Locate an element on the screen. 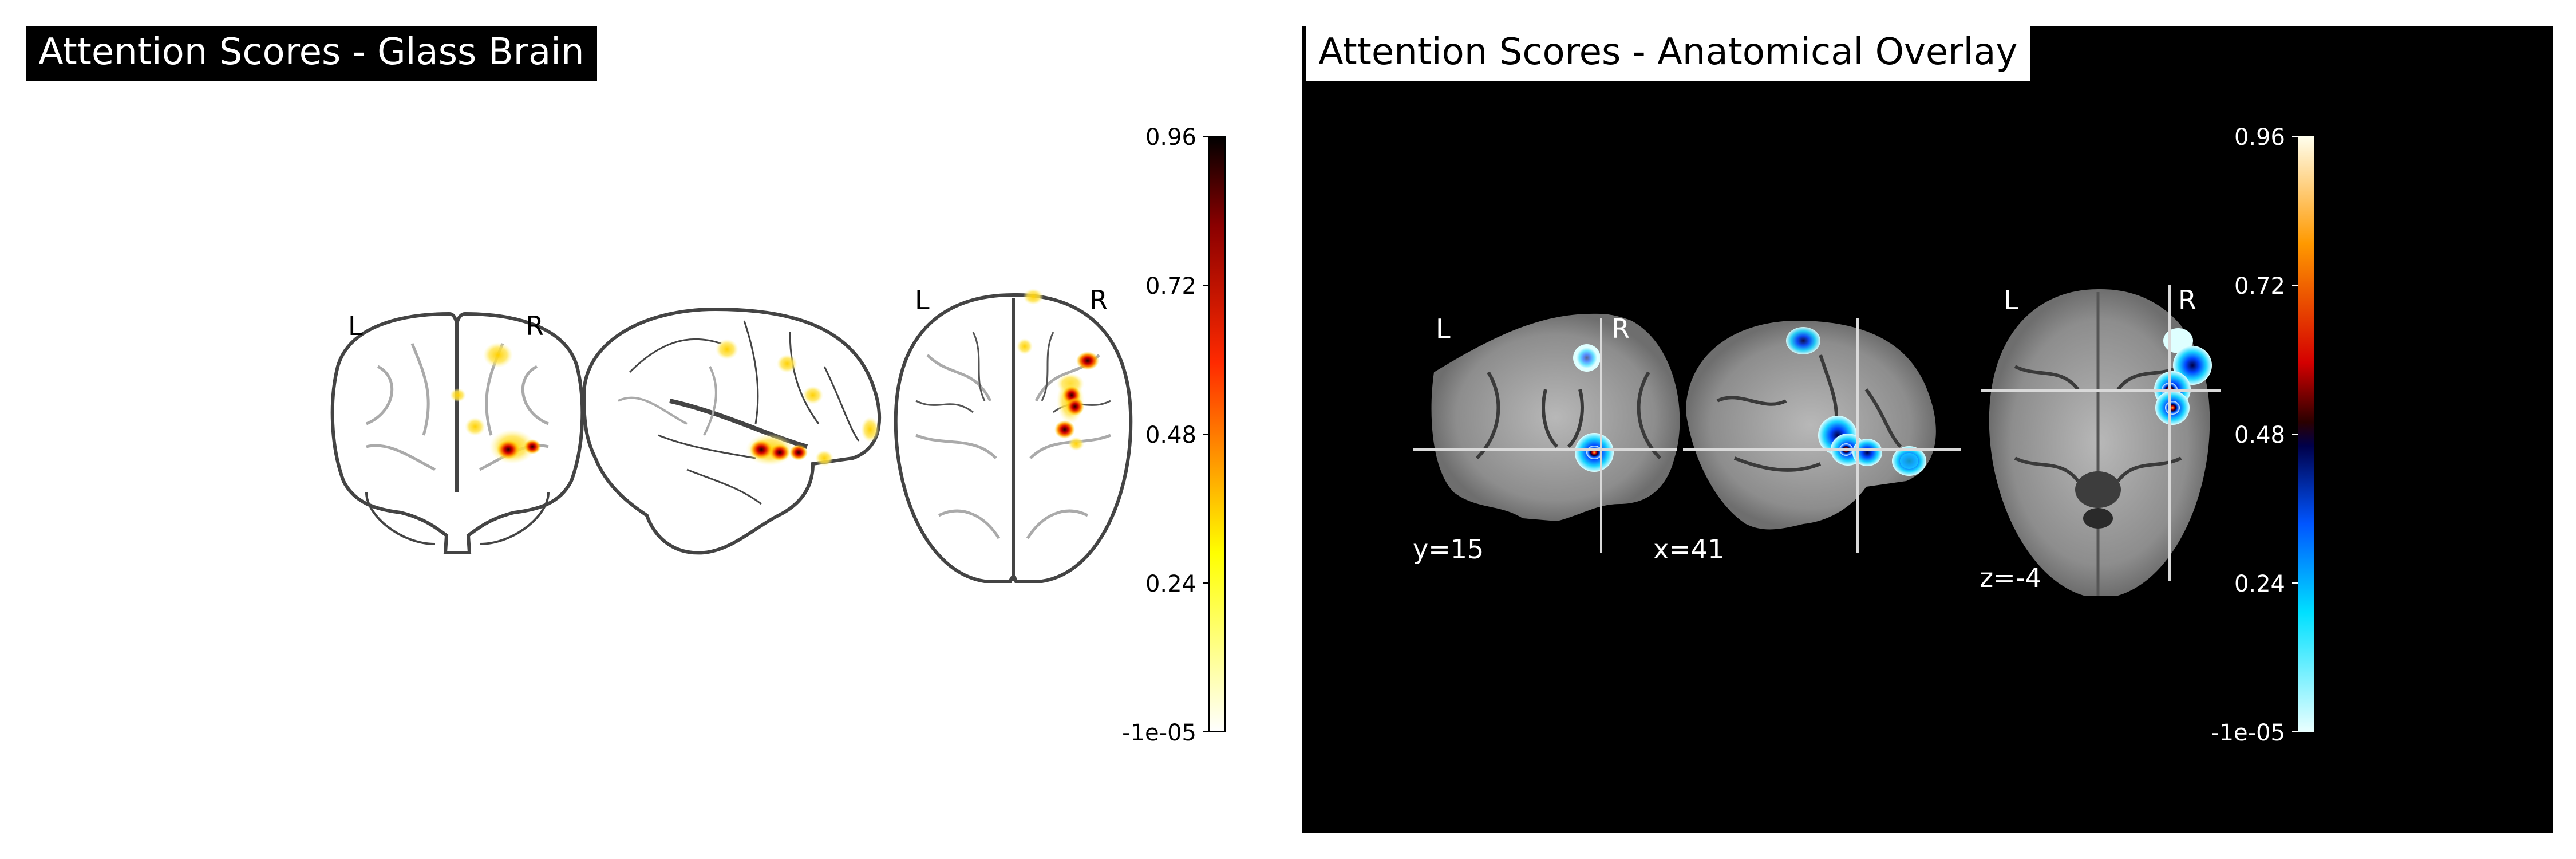  glass-colorbar-ticks: 0.96 0.72 0.48 0.24 -1e-05 is located at coordinates (1165, 435).